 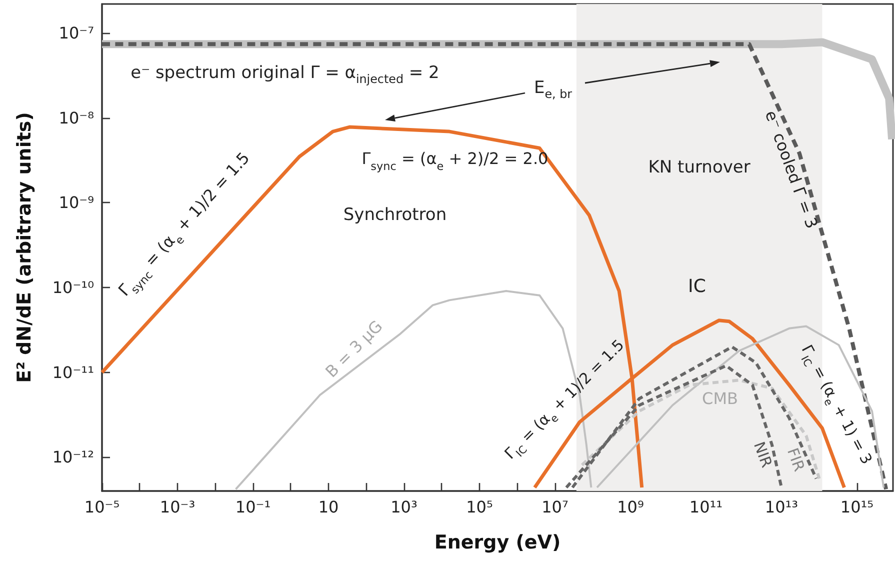 What do you see at coordinates (857, 507) in the screenshot?
I see `x-tick-label: 10¹⁵` at bounding box center [857, 507].